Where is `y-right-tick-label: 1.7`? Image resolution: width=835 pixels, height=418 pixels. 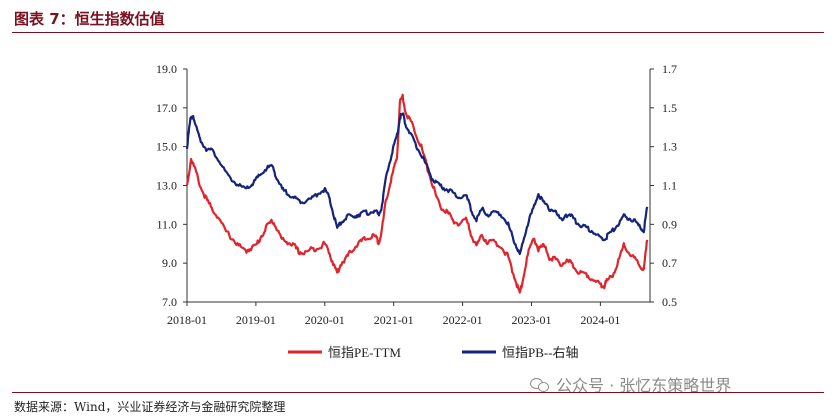 y-right-tick-label: 1.7 is located at coordinates (669, 69).